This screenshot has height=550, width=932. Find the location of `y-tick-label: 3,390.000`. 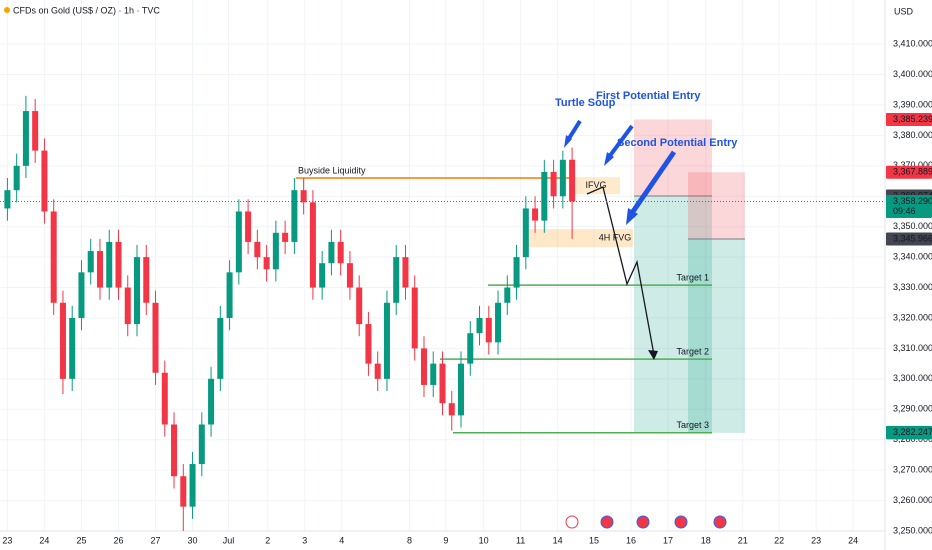

y-tick-label: 3,390.000 is located at coordinates (912, 104).